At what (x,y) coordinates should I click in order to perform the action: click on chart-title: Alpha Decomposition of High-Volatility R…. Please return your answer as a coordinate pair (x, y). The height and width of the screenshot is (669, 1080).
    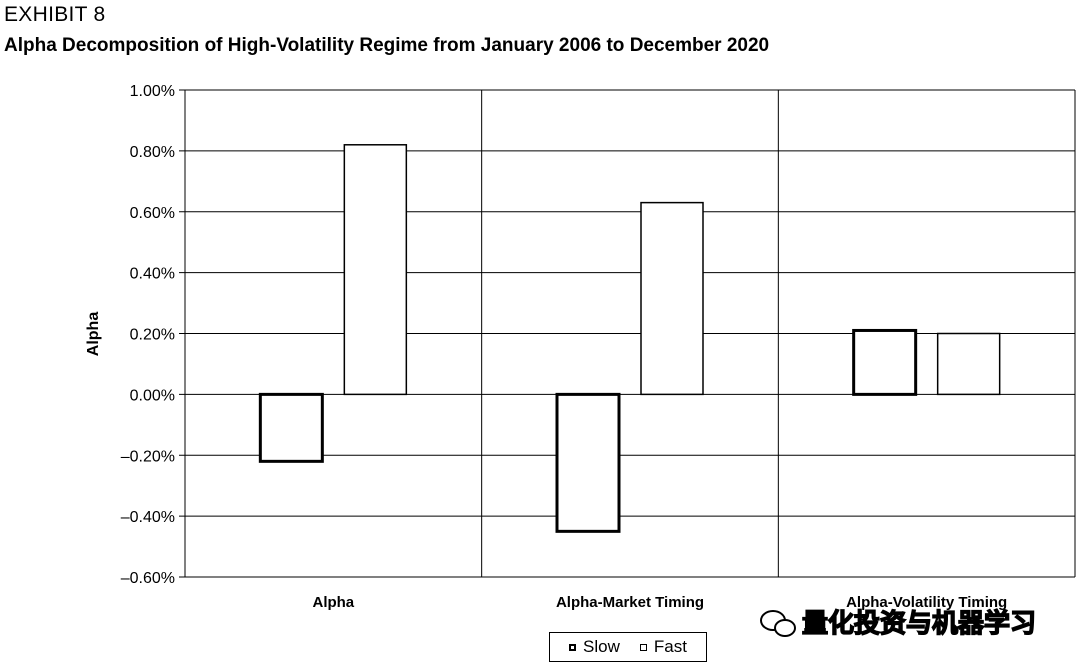
    Looking at the image, I should click on (387, 45).